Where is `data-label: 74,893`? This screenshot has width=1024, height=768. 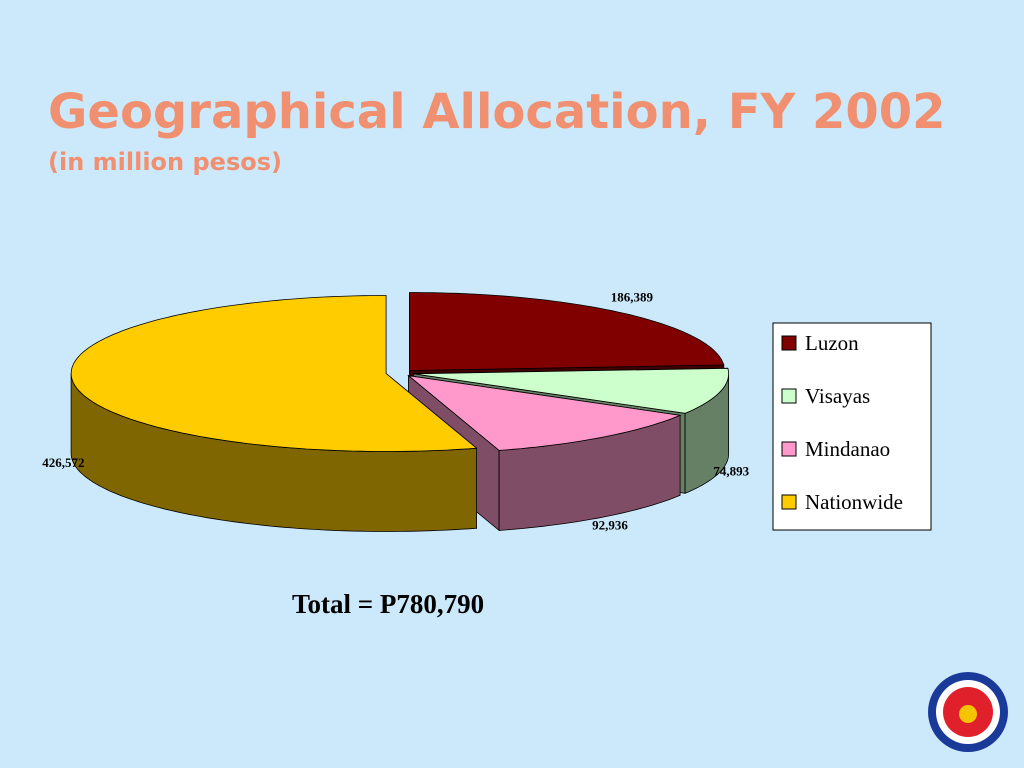 data-label: 74,893 is located at coordinates (731, 470).